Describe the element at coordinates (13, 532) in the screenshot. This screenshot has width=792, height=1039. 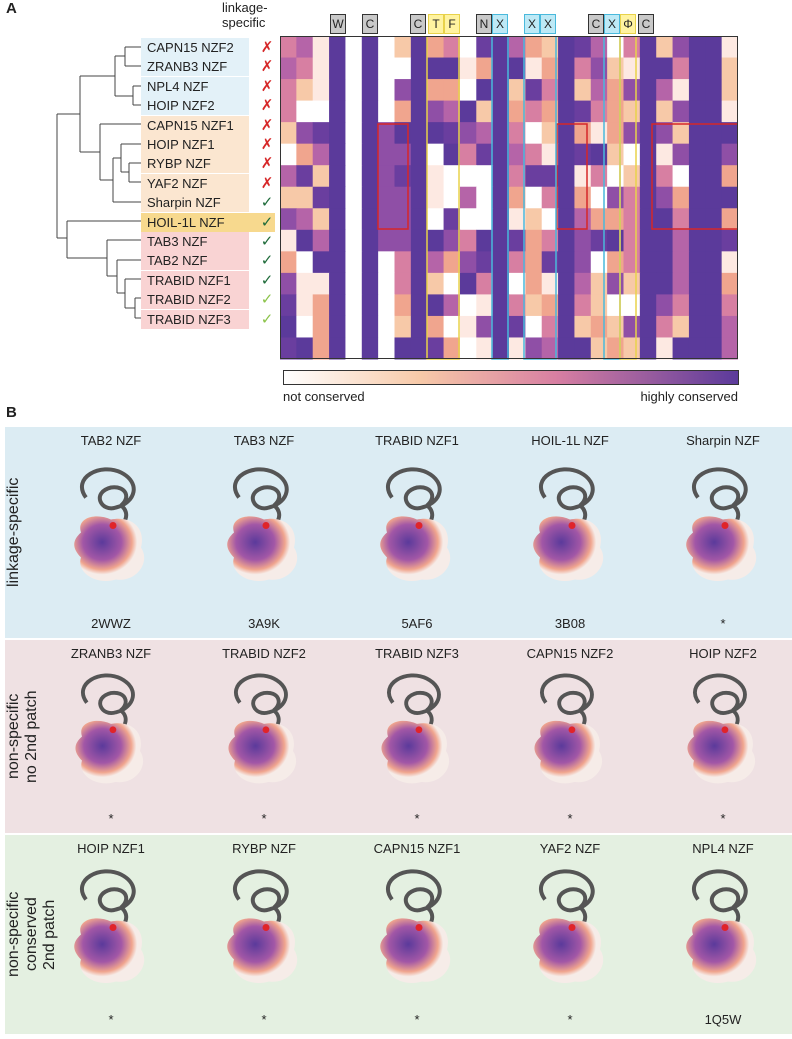
I see `section-label-line: linkage-specific` at that location.